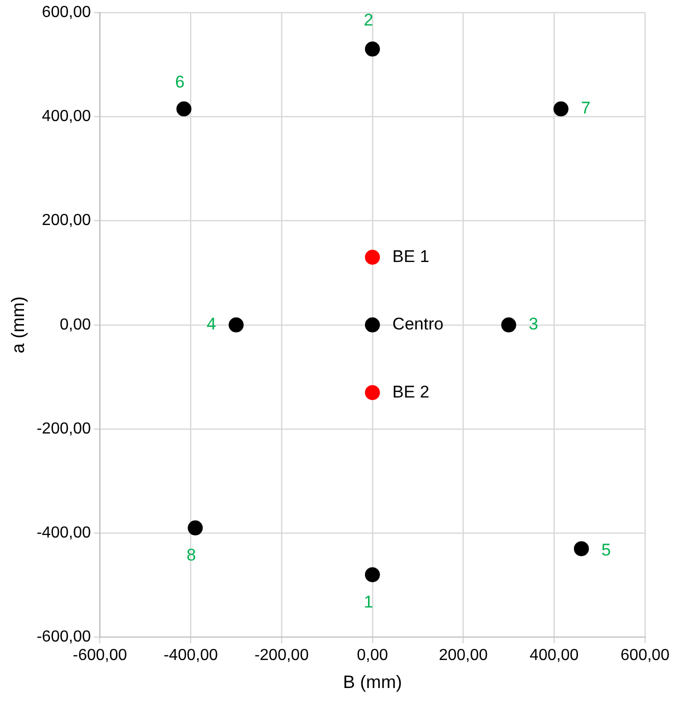 This screenshot has width=675, height=702. Describe the element at coordinates (585, 108) in the screenshot. I see `annotation: 7` at that location.